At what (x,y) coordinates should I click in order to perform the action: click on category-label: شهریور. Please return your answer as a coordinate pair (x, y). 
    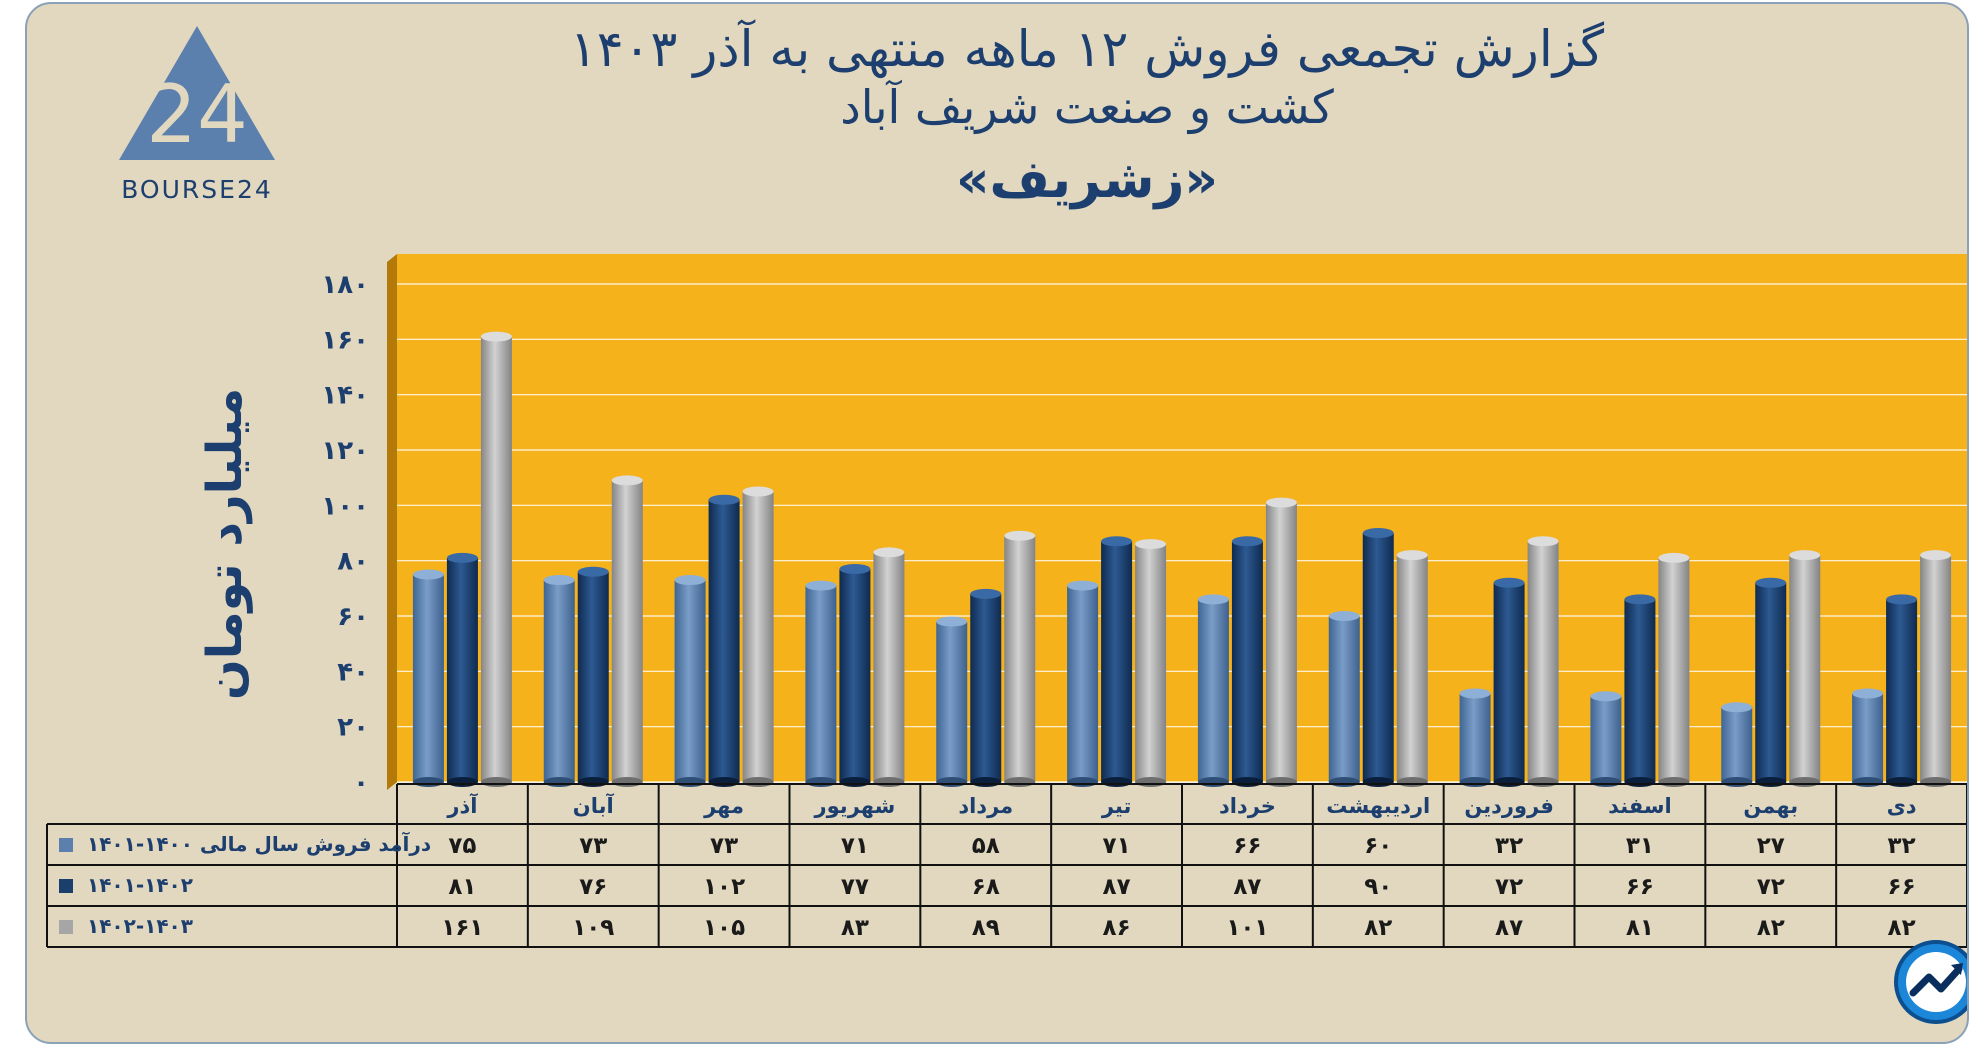
    Looking at the image, I should click on (855, 806).